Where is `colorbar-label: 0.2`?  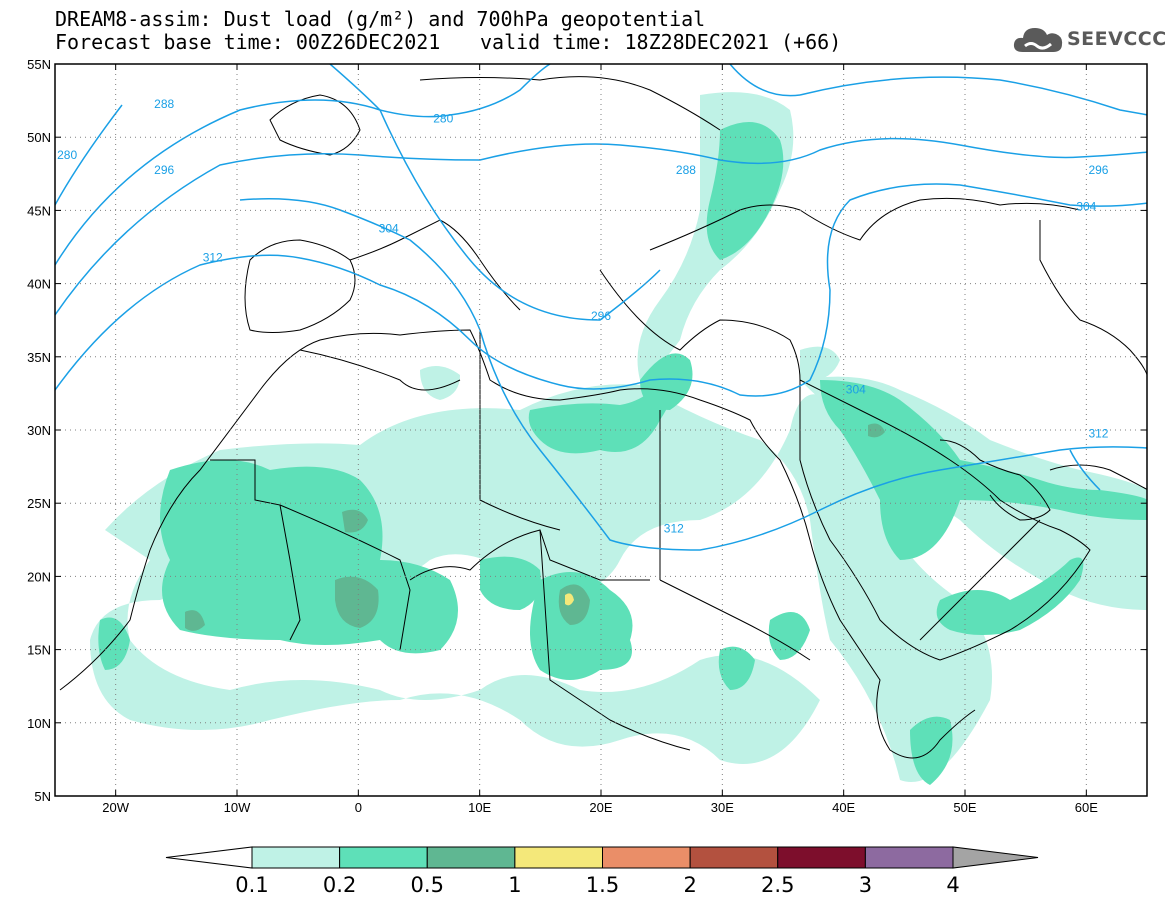
colorbar-label: 0.2 is located at coordinates (339, 885).